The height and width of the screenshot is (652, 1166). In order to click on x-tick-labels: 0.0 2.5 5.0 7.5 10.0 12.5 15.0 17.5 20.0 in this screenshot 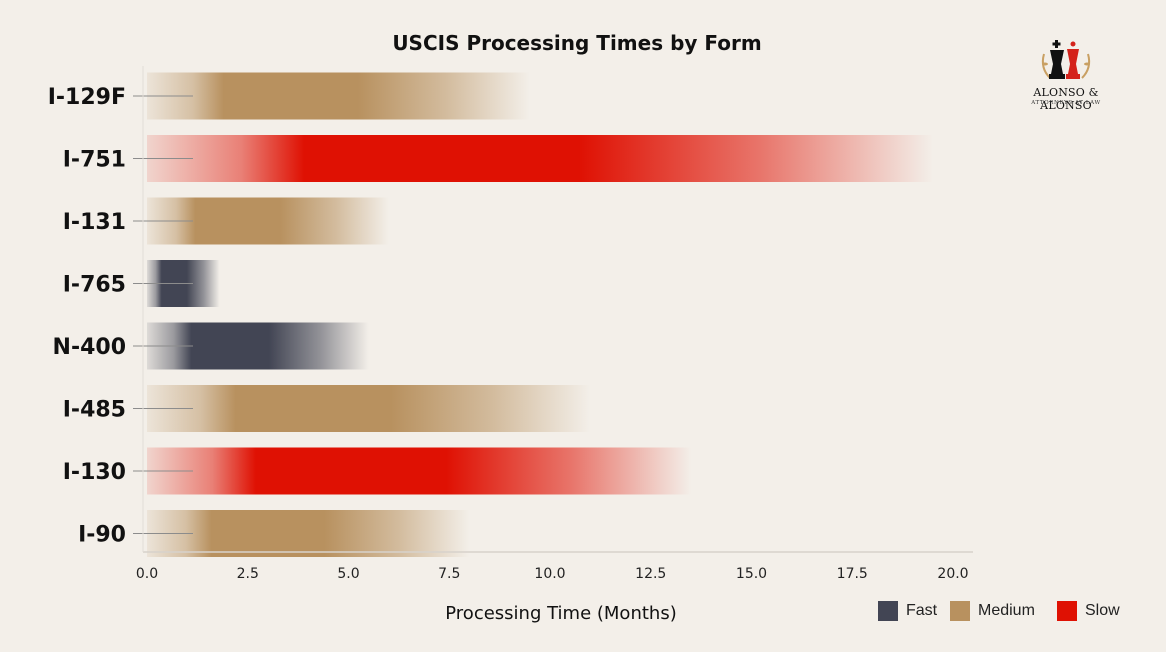, I will do `click(552, 574)`.